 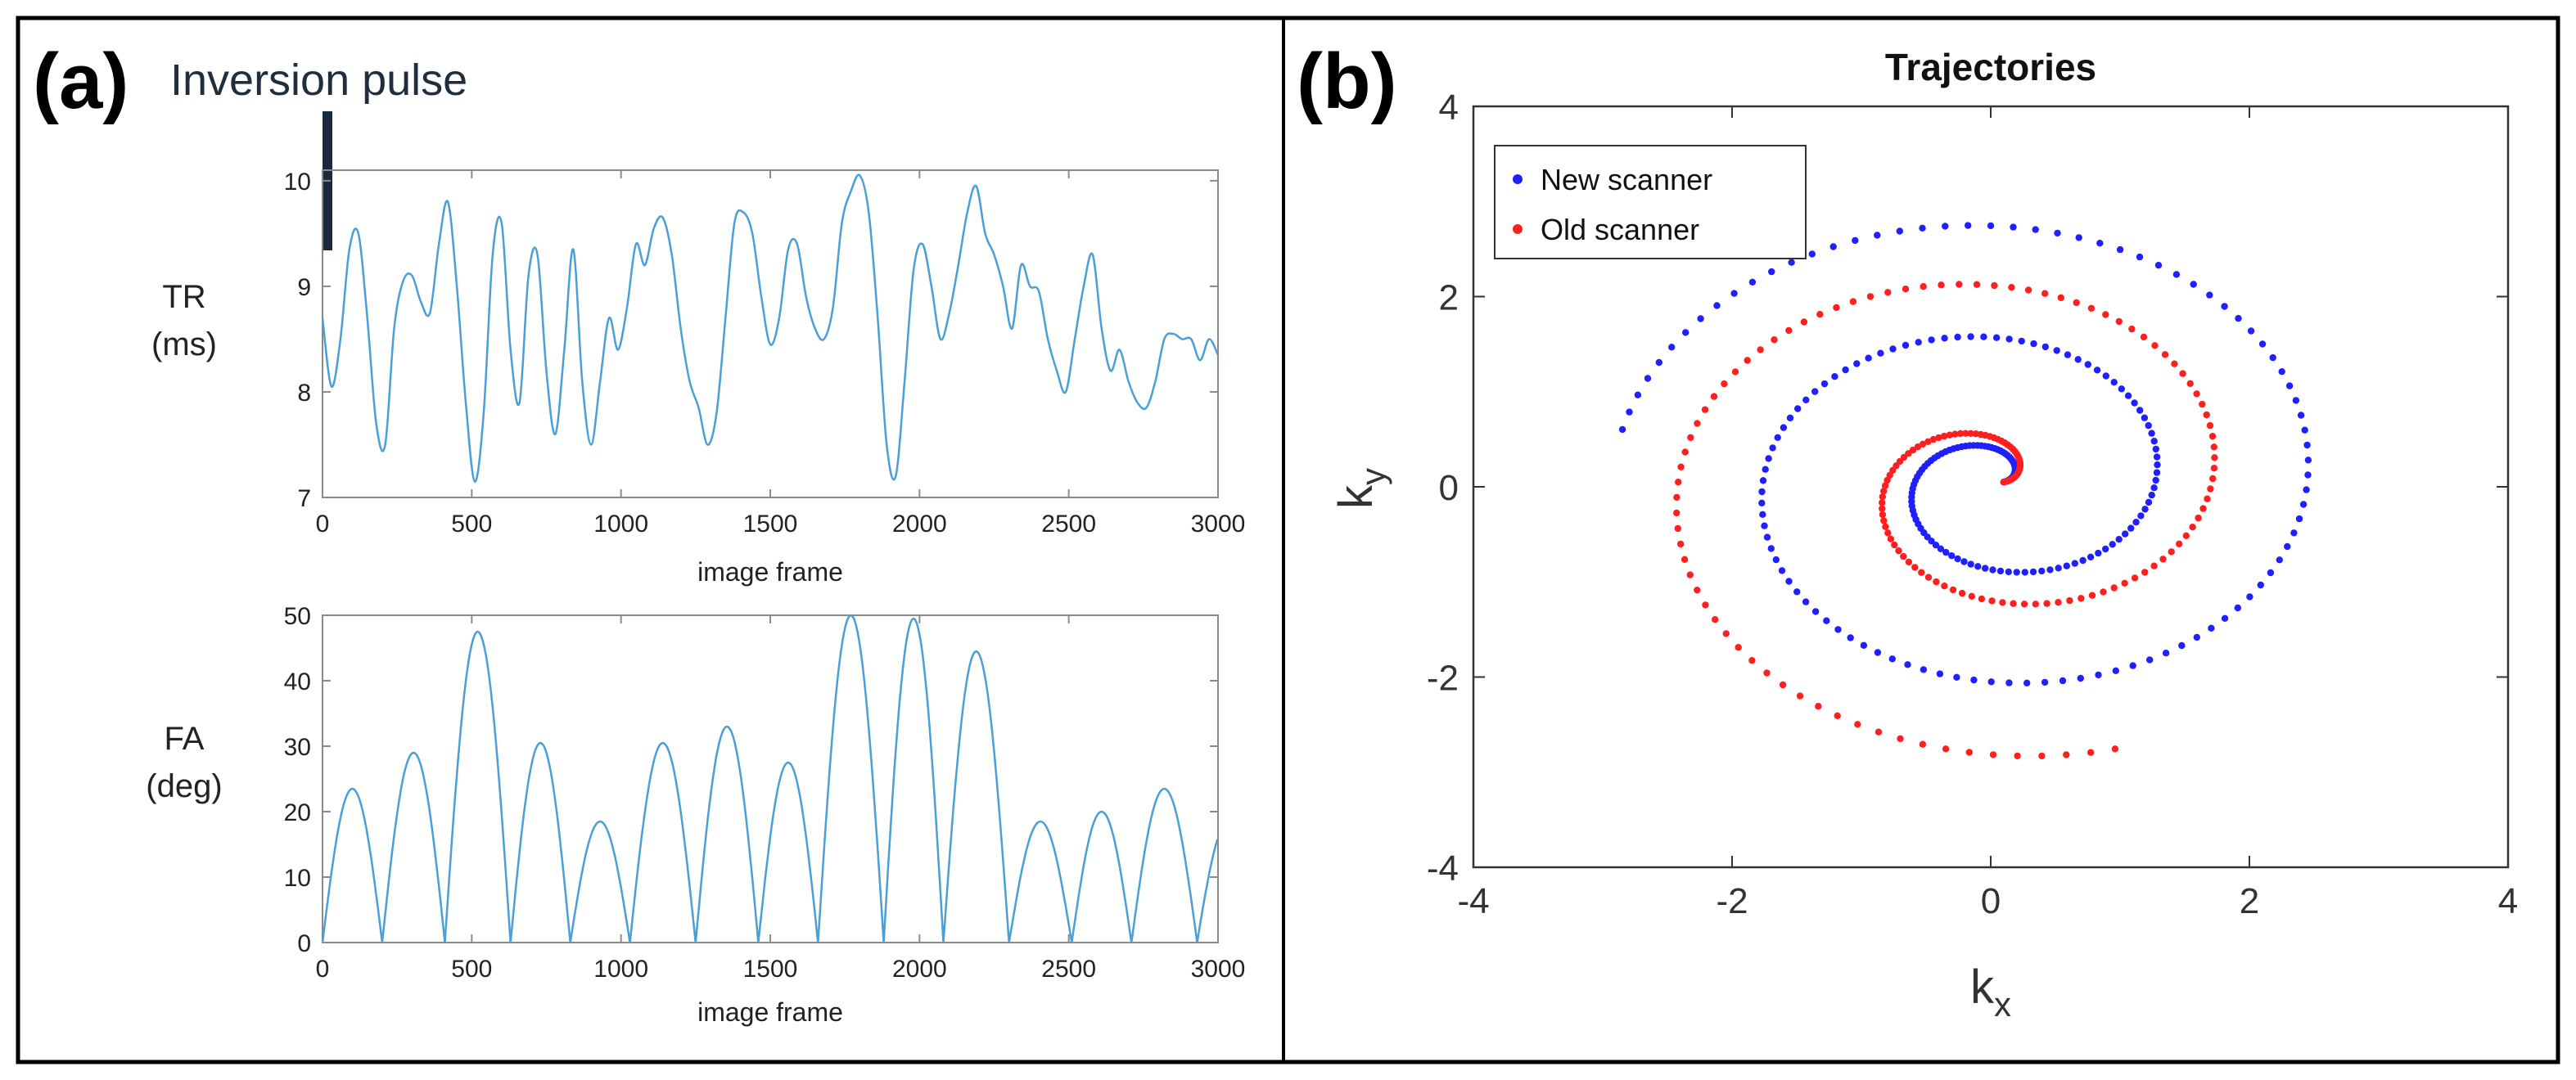 I want to click on panel-b-label: (b), so click(x=1347, y=82).